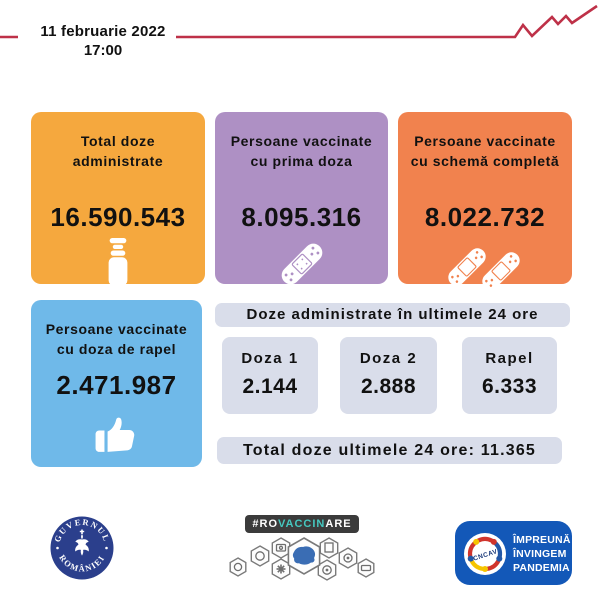 This screenshot has width=600, height=600. I want to click on card-first-value: 8.095.316, so click(301, 217).